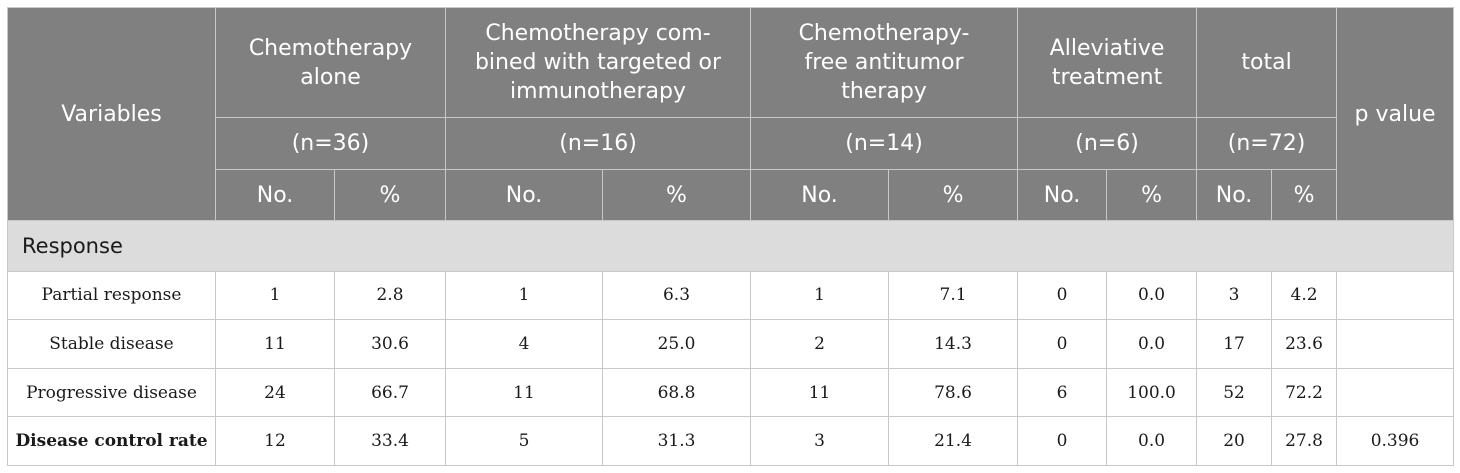 This screenshot has width=1460, height=473. I want to click on group-n-chemo-combined: (n=16), so click(598, 143).